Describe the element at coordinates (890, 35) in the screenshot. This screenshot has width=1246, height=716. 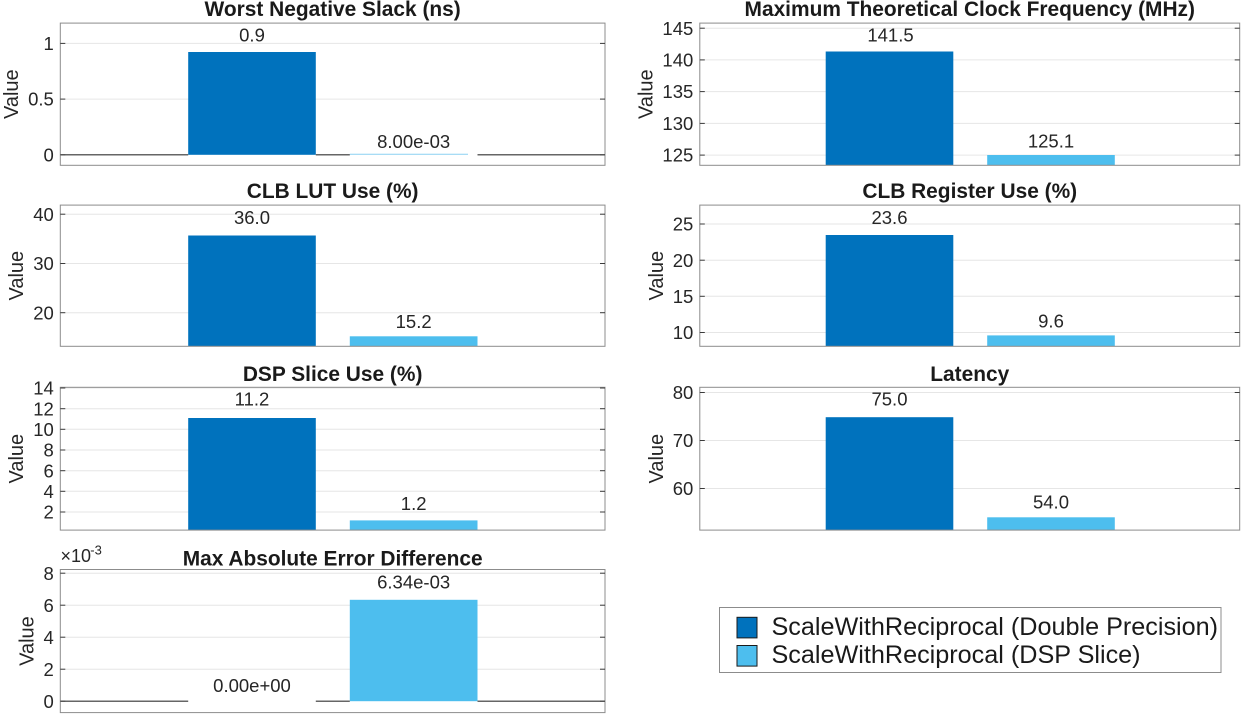
I see `svg-text: 141.5` at that location.